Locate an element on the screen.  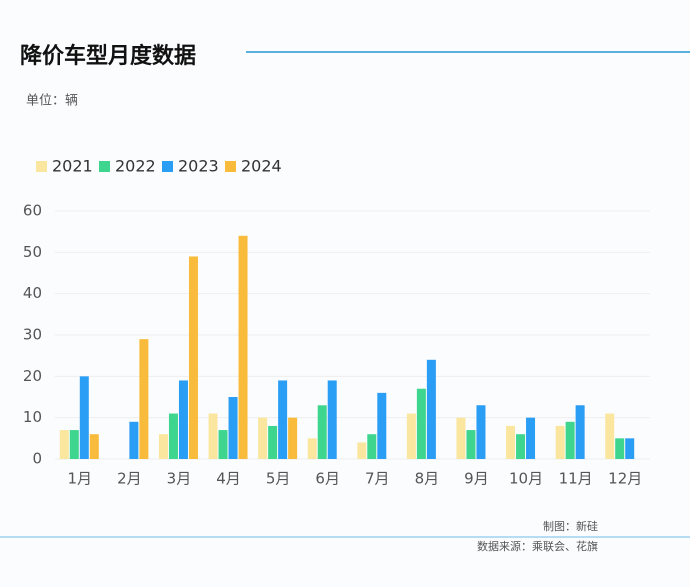
legend-label: 2021 is located at coordinates (72, 166).